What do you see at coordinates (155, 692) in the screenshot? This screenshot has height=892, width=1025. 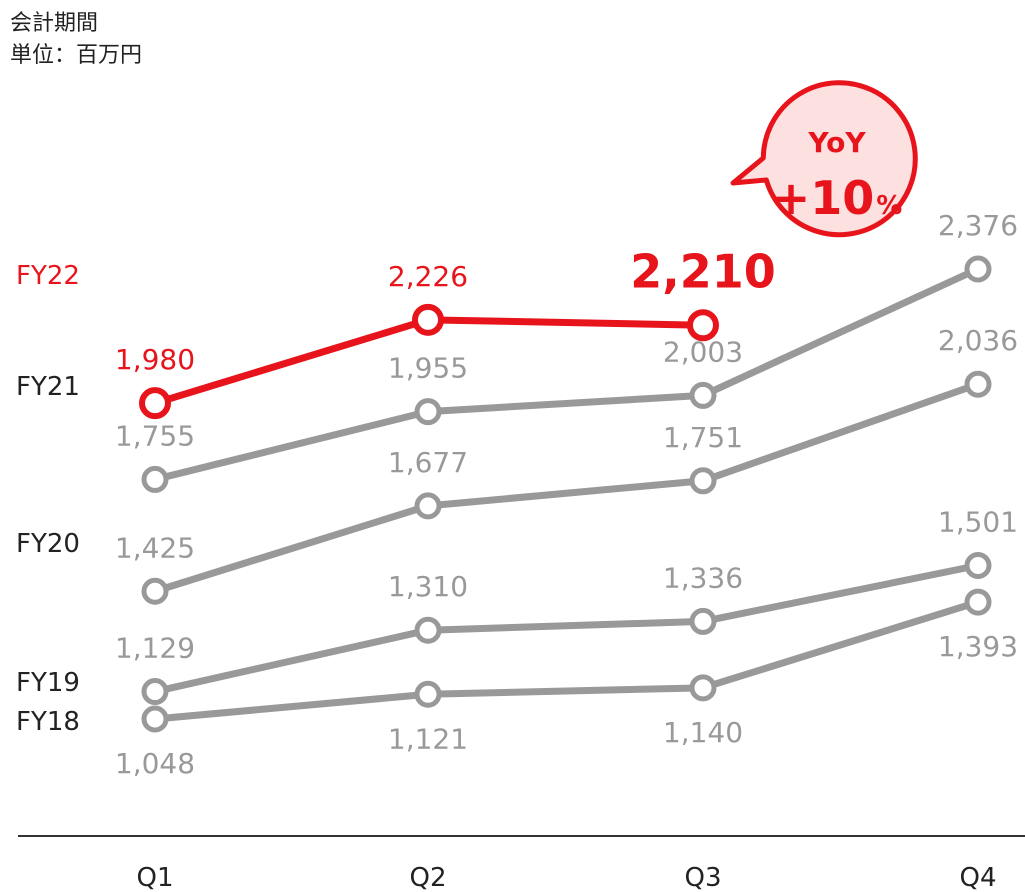 I see `data-point-fy19-q1` at bounding box center [155, 692].